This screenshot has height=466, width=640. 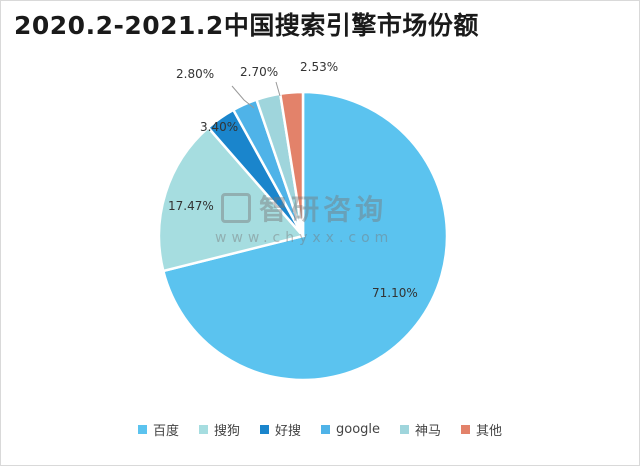 I want to click on legend-item-百度: 百度, so click(x=158, y=429).